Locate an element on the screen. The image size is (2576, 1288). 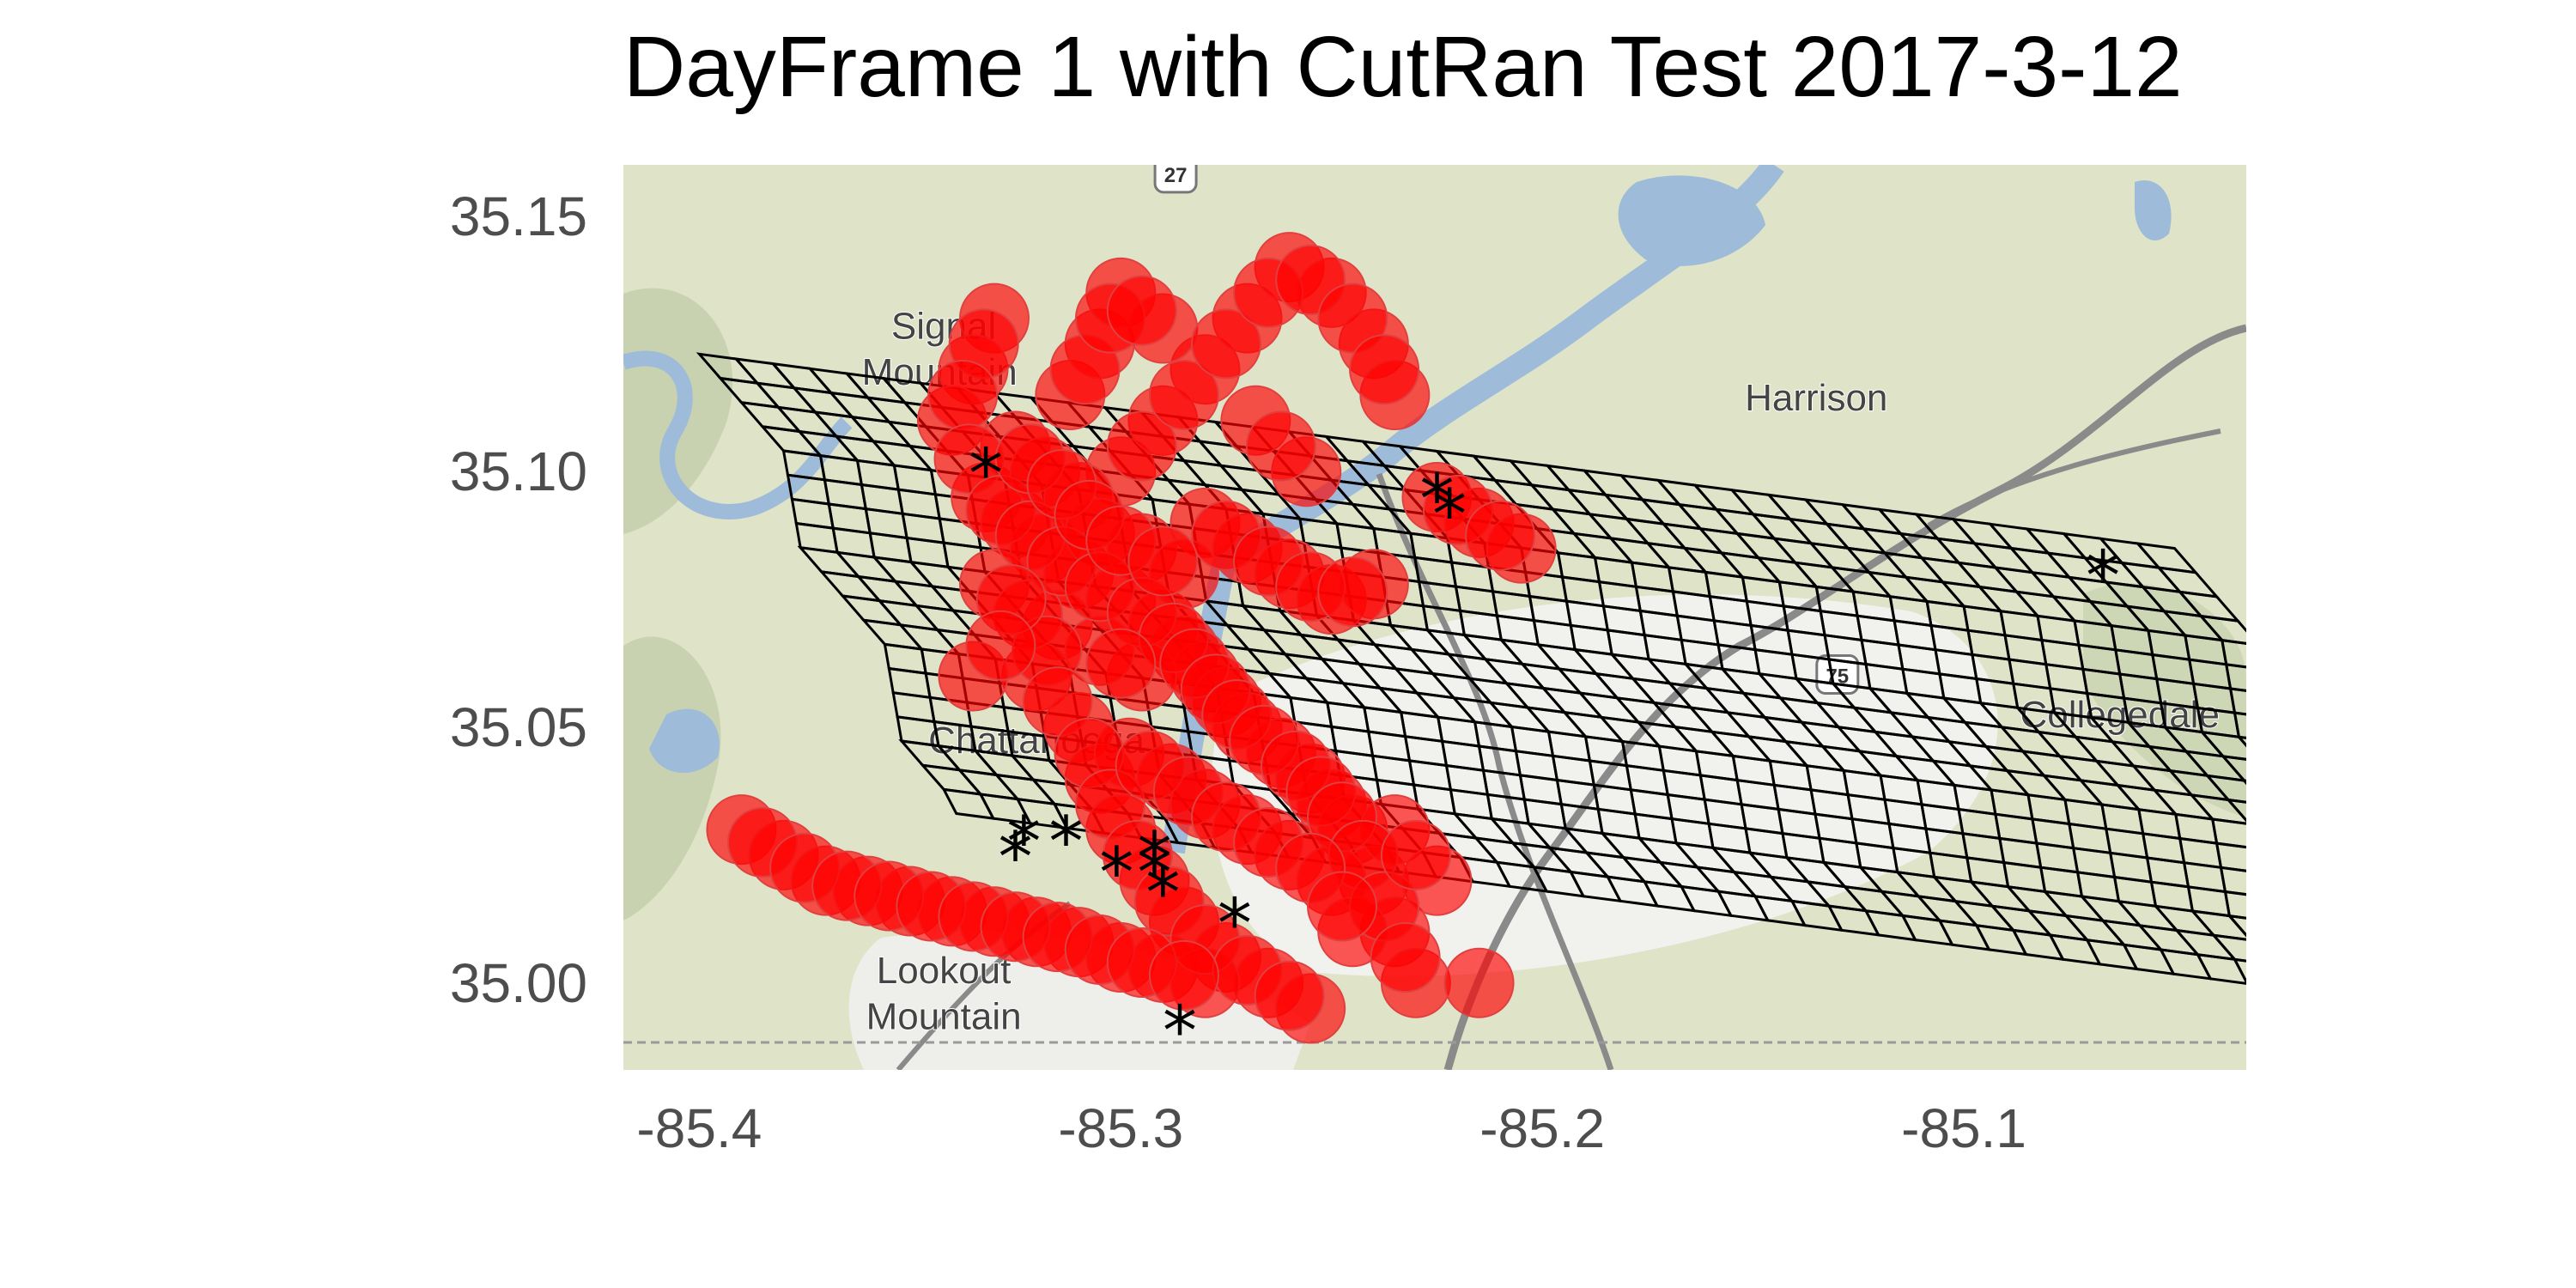
place-label: Mountain is located at coordinates (944, 1016).